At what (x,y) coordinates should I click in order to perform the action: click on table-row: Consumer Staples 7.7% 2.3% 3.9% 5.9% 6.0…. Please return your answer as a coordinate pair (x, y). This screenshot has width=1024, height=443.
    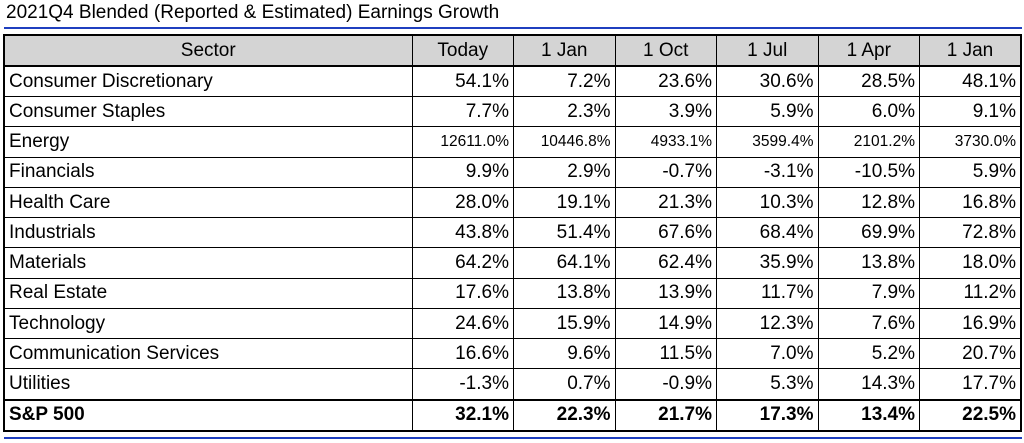
    Looking at the image, I should click on (512, 112).